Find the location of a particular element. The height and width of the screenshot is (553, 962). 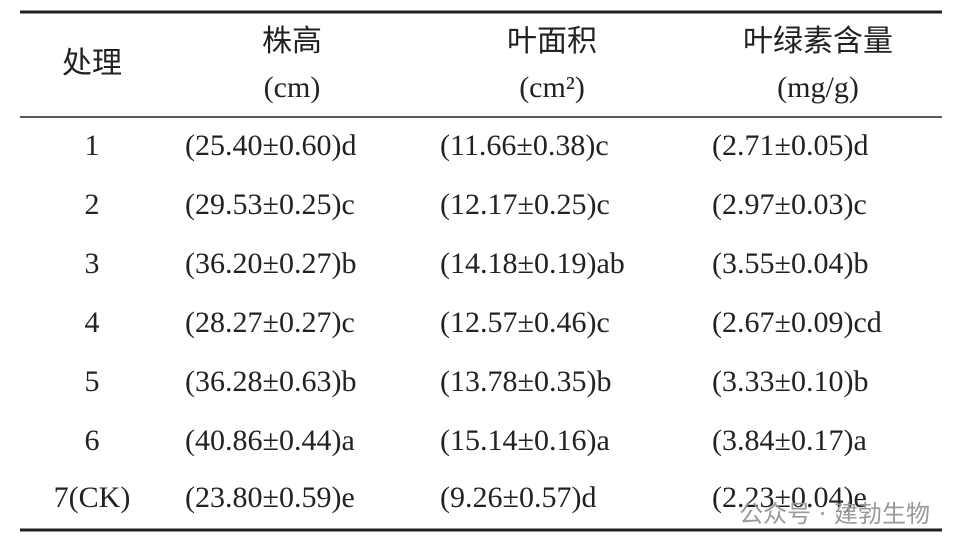

cell: (3.84±0.17)a is located at coordinates (789, 440).